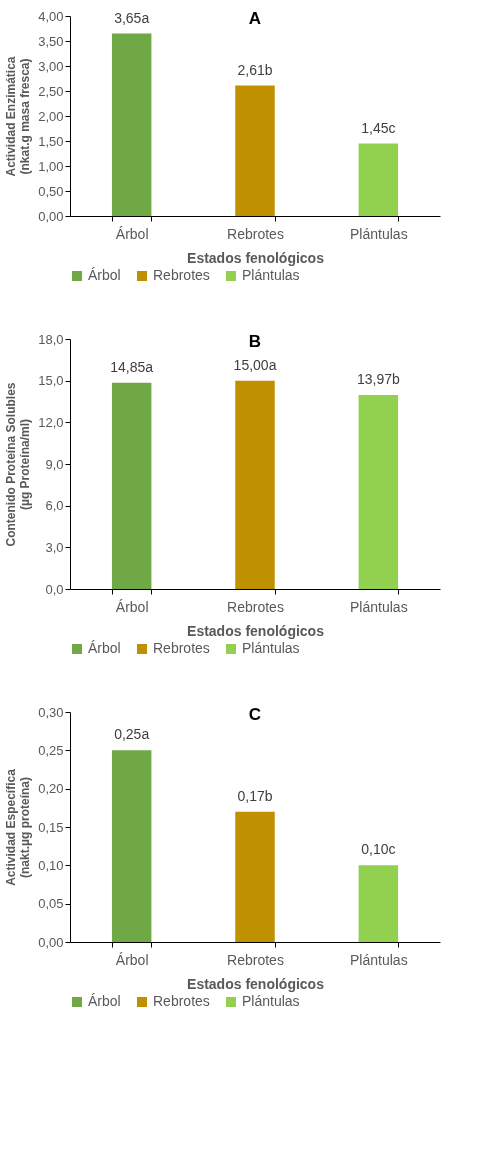  What do you see at coordinates (255, 795) in the screenshot?
I see `data-label: 0,17b` at bounding box center [255, 795].